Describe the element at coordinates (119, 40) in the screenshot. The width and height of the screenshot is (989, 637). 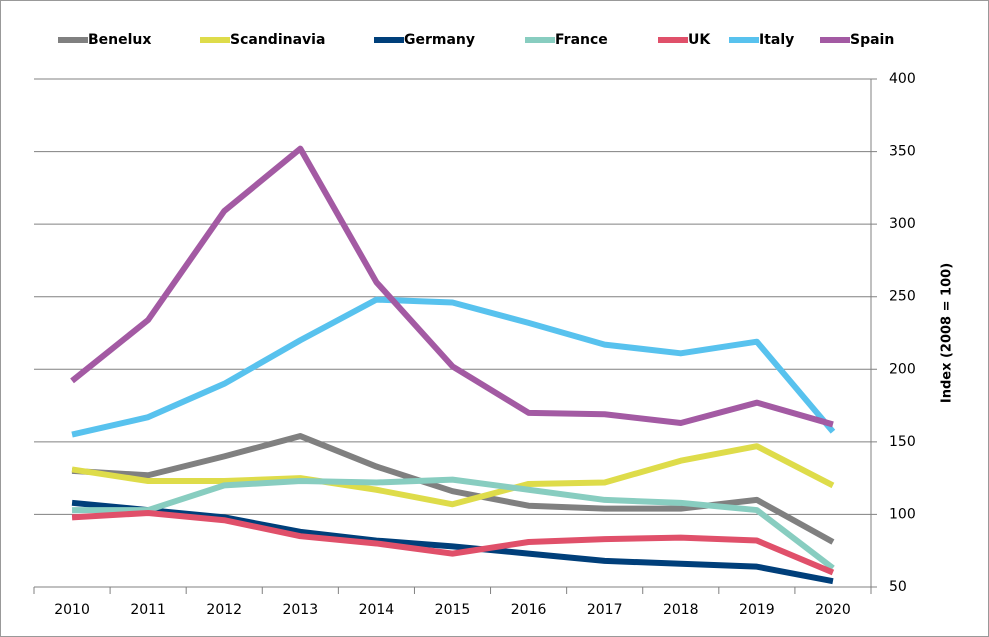
I see `legend-label: Benelux` at that location.